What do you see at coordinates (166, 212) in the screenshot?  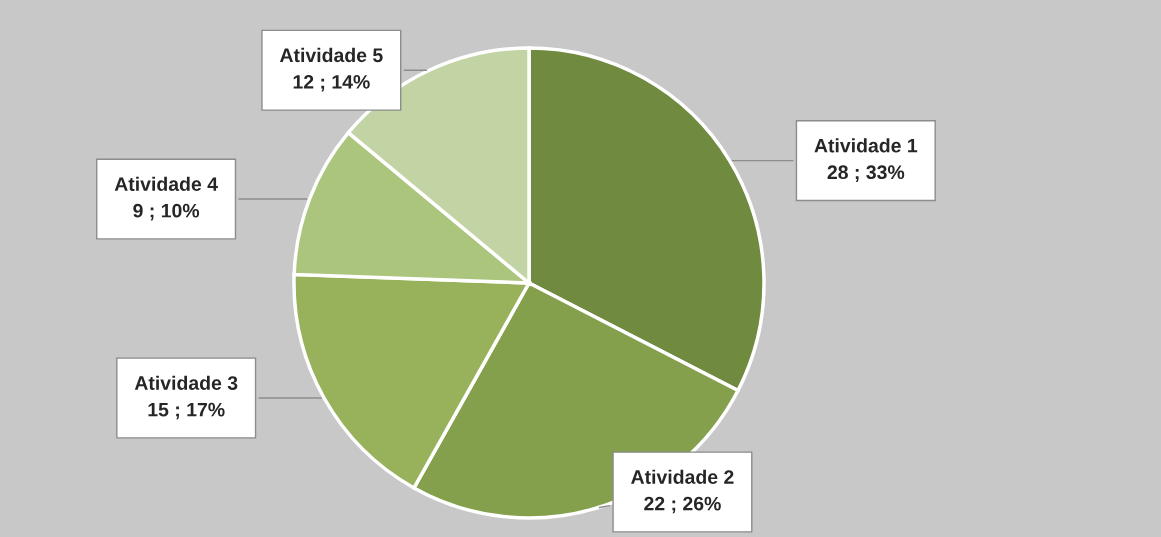 I see `data-label: 9 ; 10%` at bounding box center [166, 212].